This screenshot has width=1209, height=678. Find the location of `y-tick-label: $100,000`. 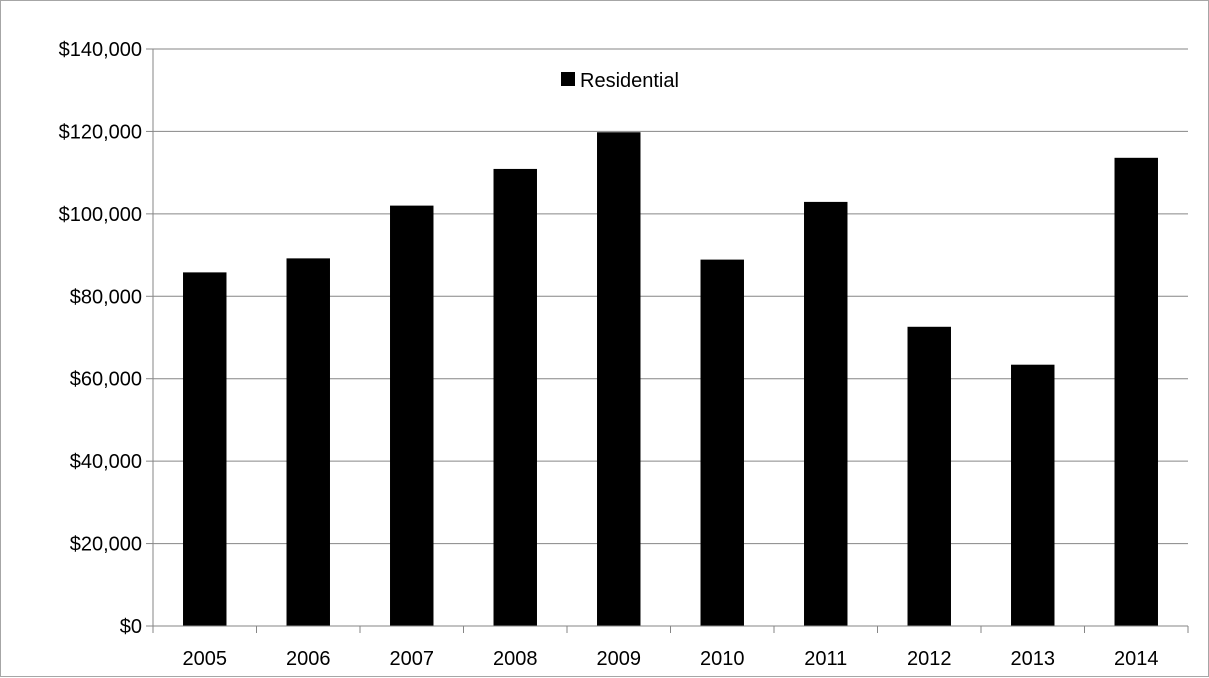

y-tick-label: $100,000 is located at coordinates (100, 215).